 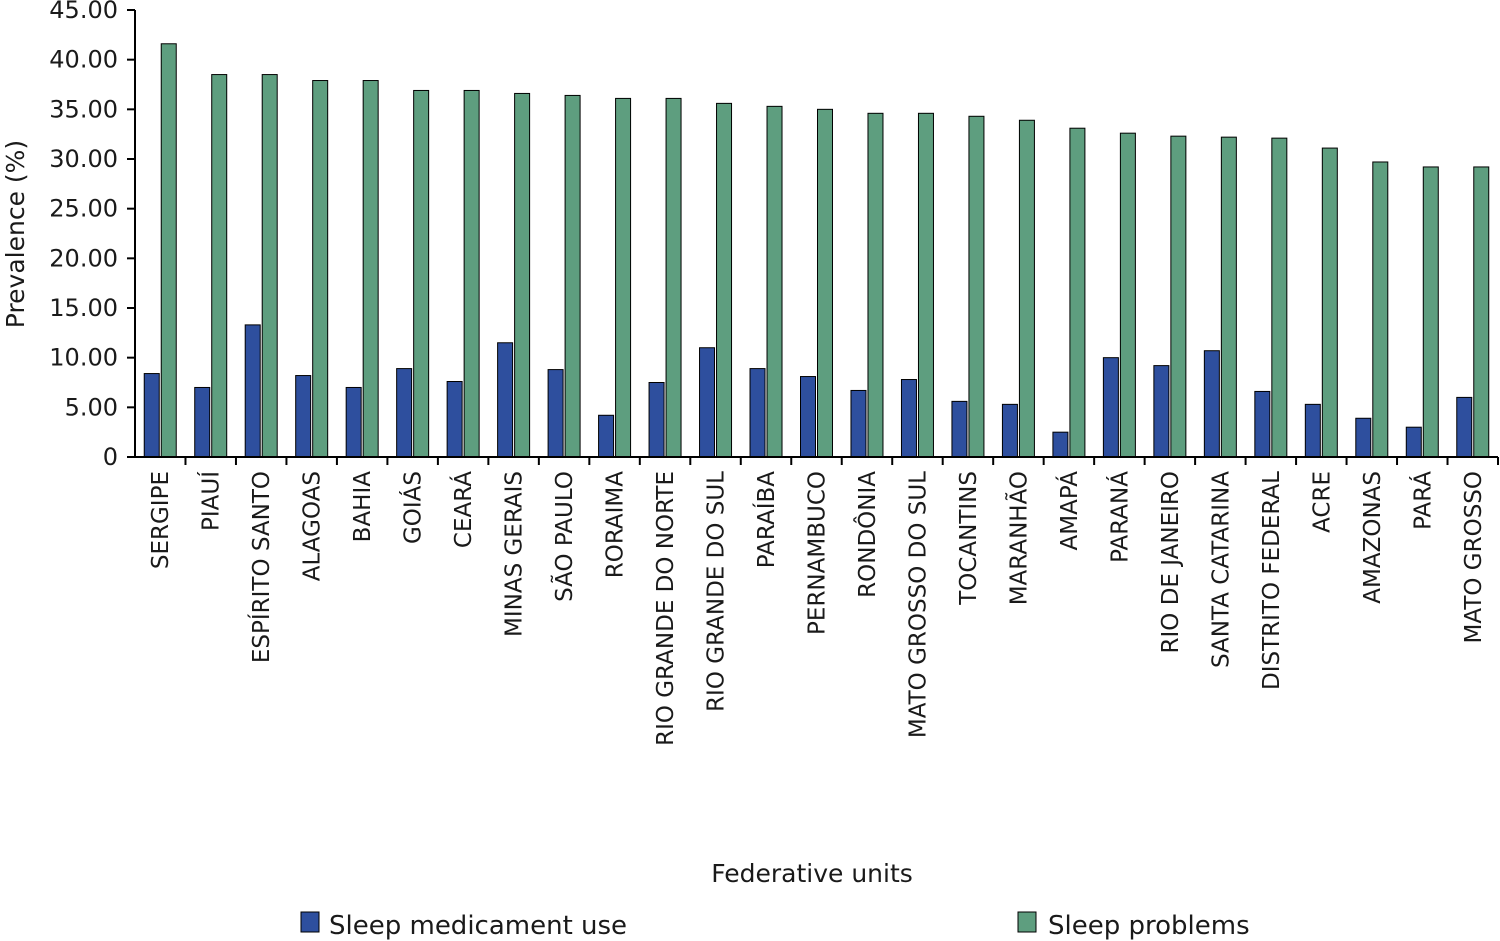 I want to click on y-axis-title: Prevalence (%), so click(x=15, y=234).